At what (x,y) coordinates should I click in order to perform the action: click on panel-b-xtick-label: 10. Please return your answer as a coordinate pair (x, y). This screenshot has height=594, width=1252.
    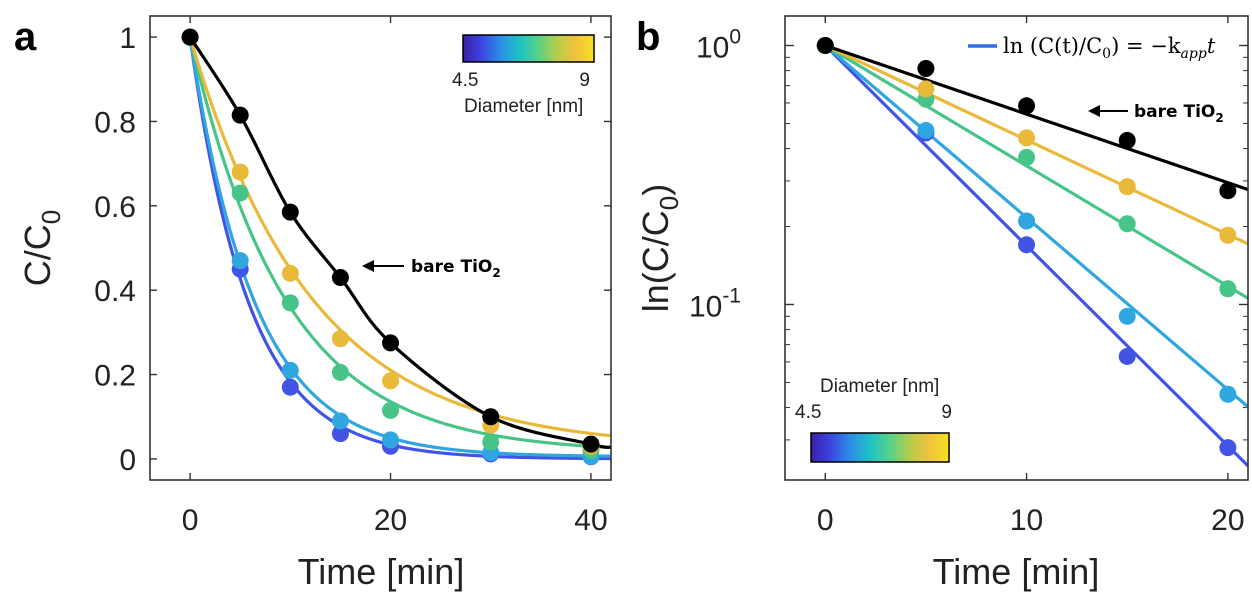
    Looking at the image, I should click on (1026, 520).